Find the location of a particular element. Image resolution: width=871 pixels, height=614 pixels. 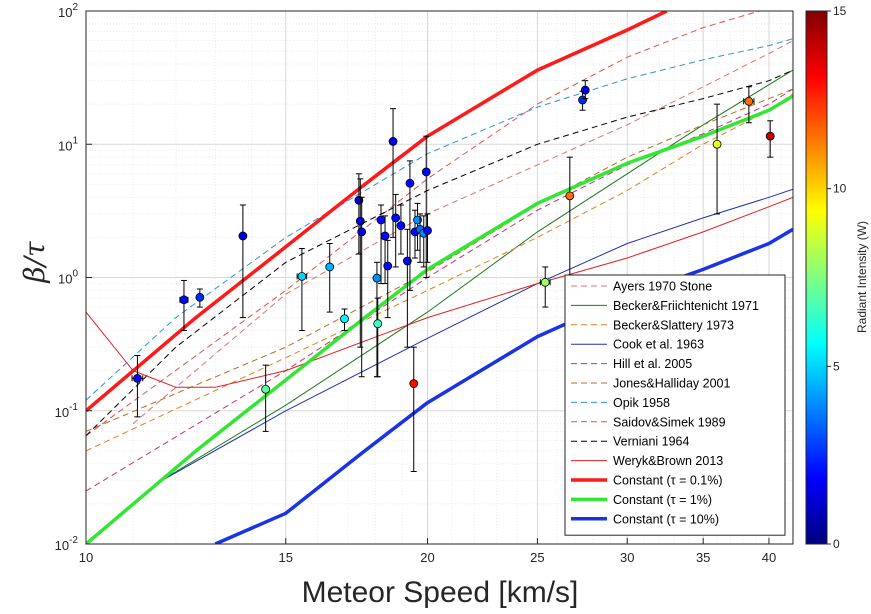

legend-box is located at coordinates (675, 405).